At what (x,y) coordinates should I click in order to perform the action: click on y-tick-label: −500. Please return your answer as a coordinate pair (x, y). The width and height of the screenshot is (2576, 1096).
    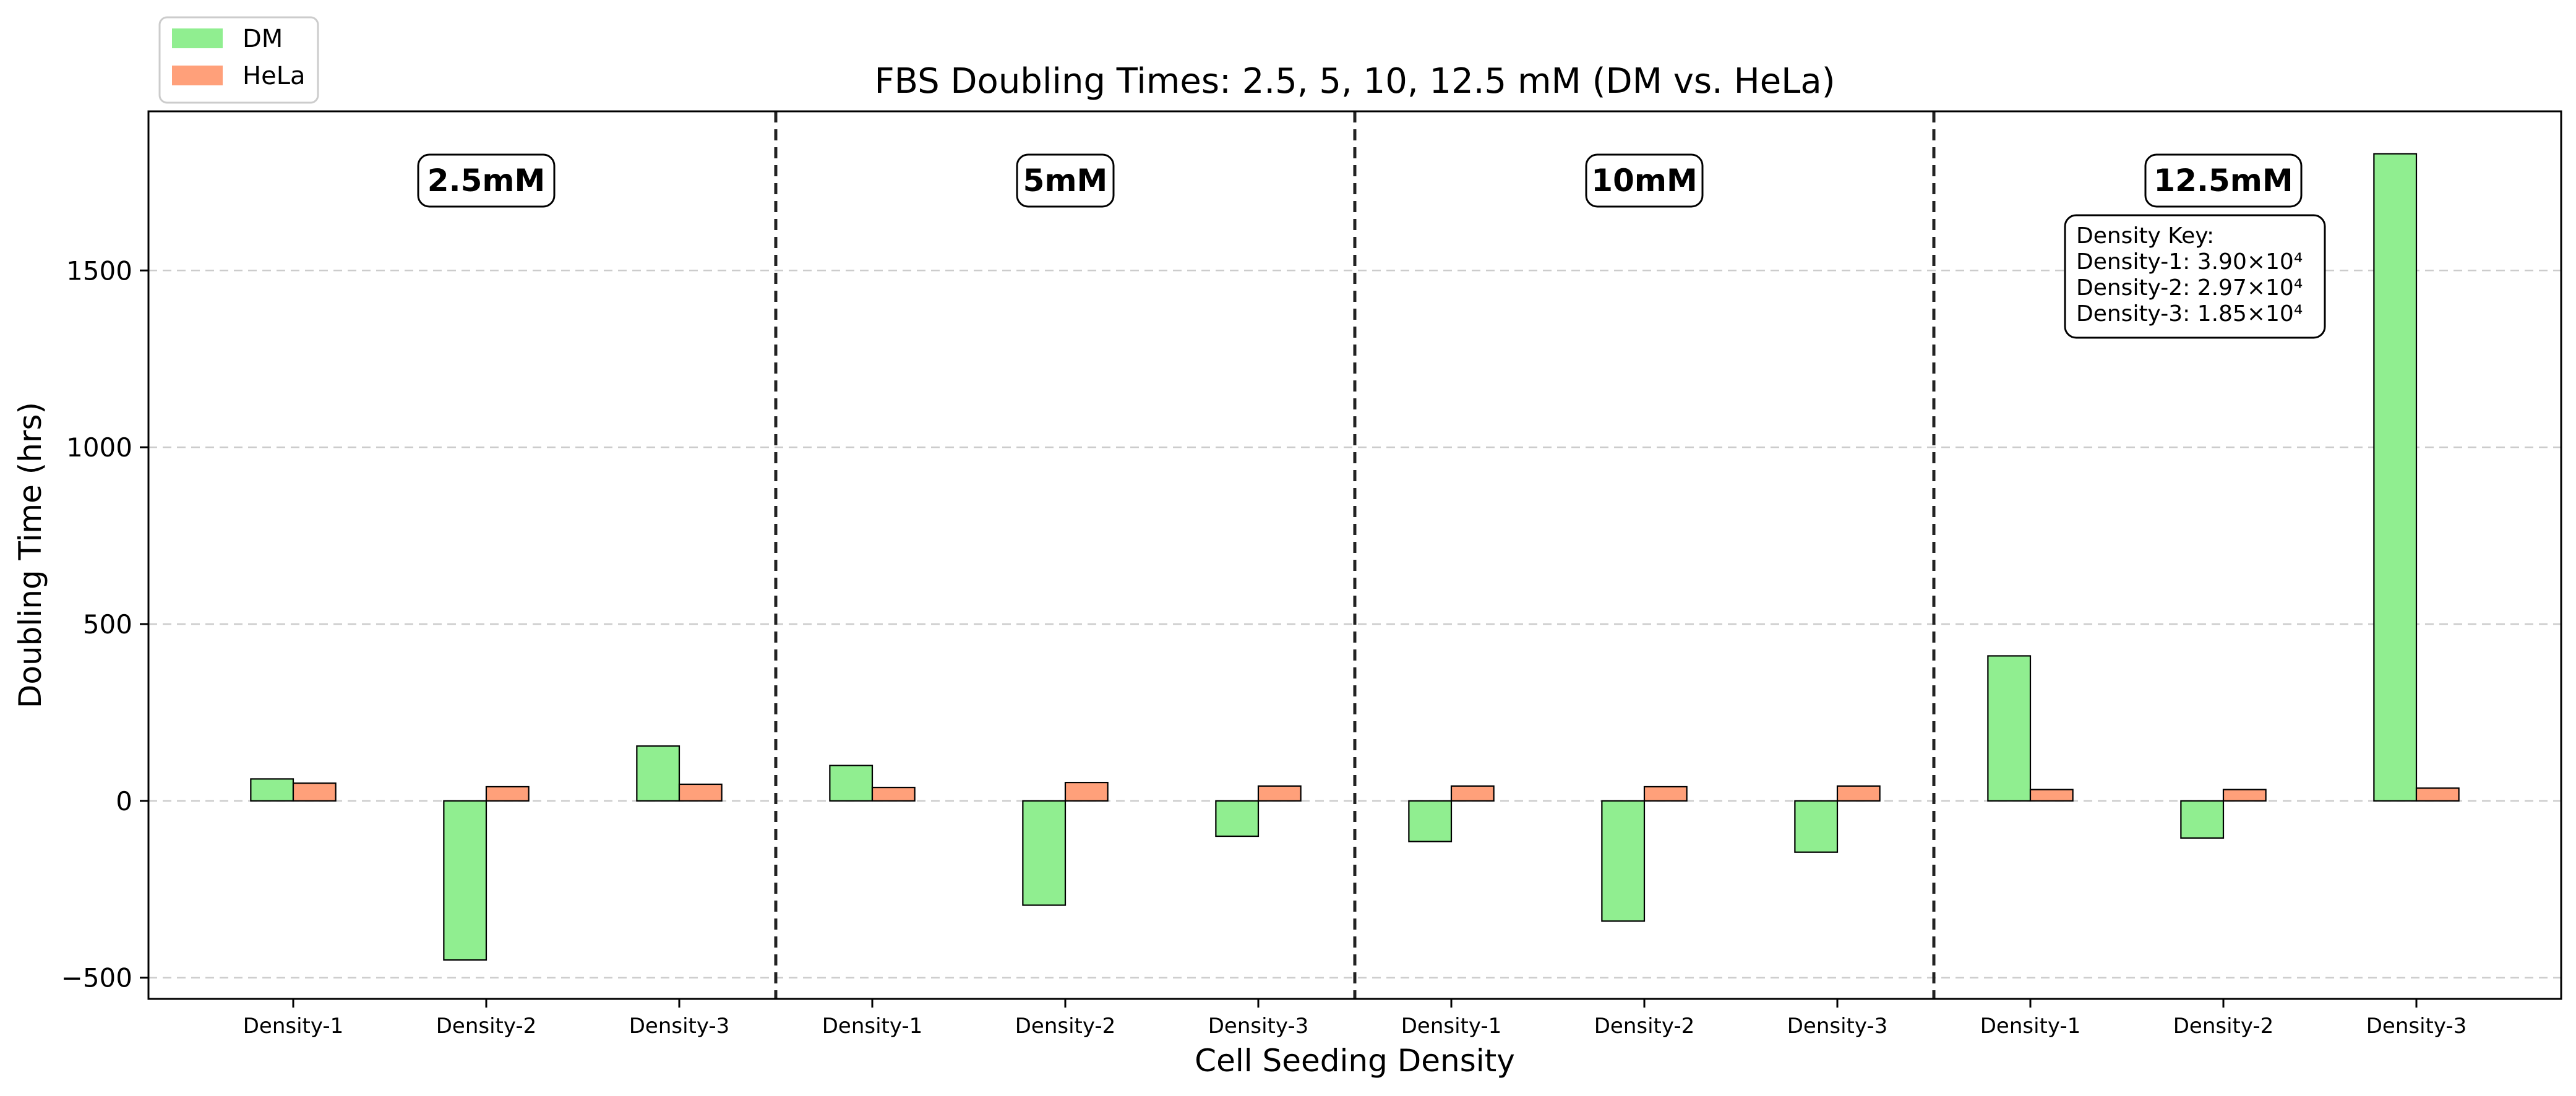
    Looking at the image, I should click on (96, 978).